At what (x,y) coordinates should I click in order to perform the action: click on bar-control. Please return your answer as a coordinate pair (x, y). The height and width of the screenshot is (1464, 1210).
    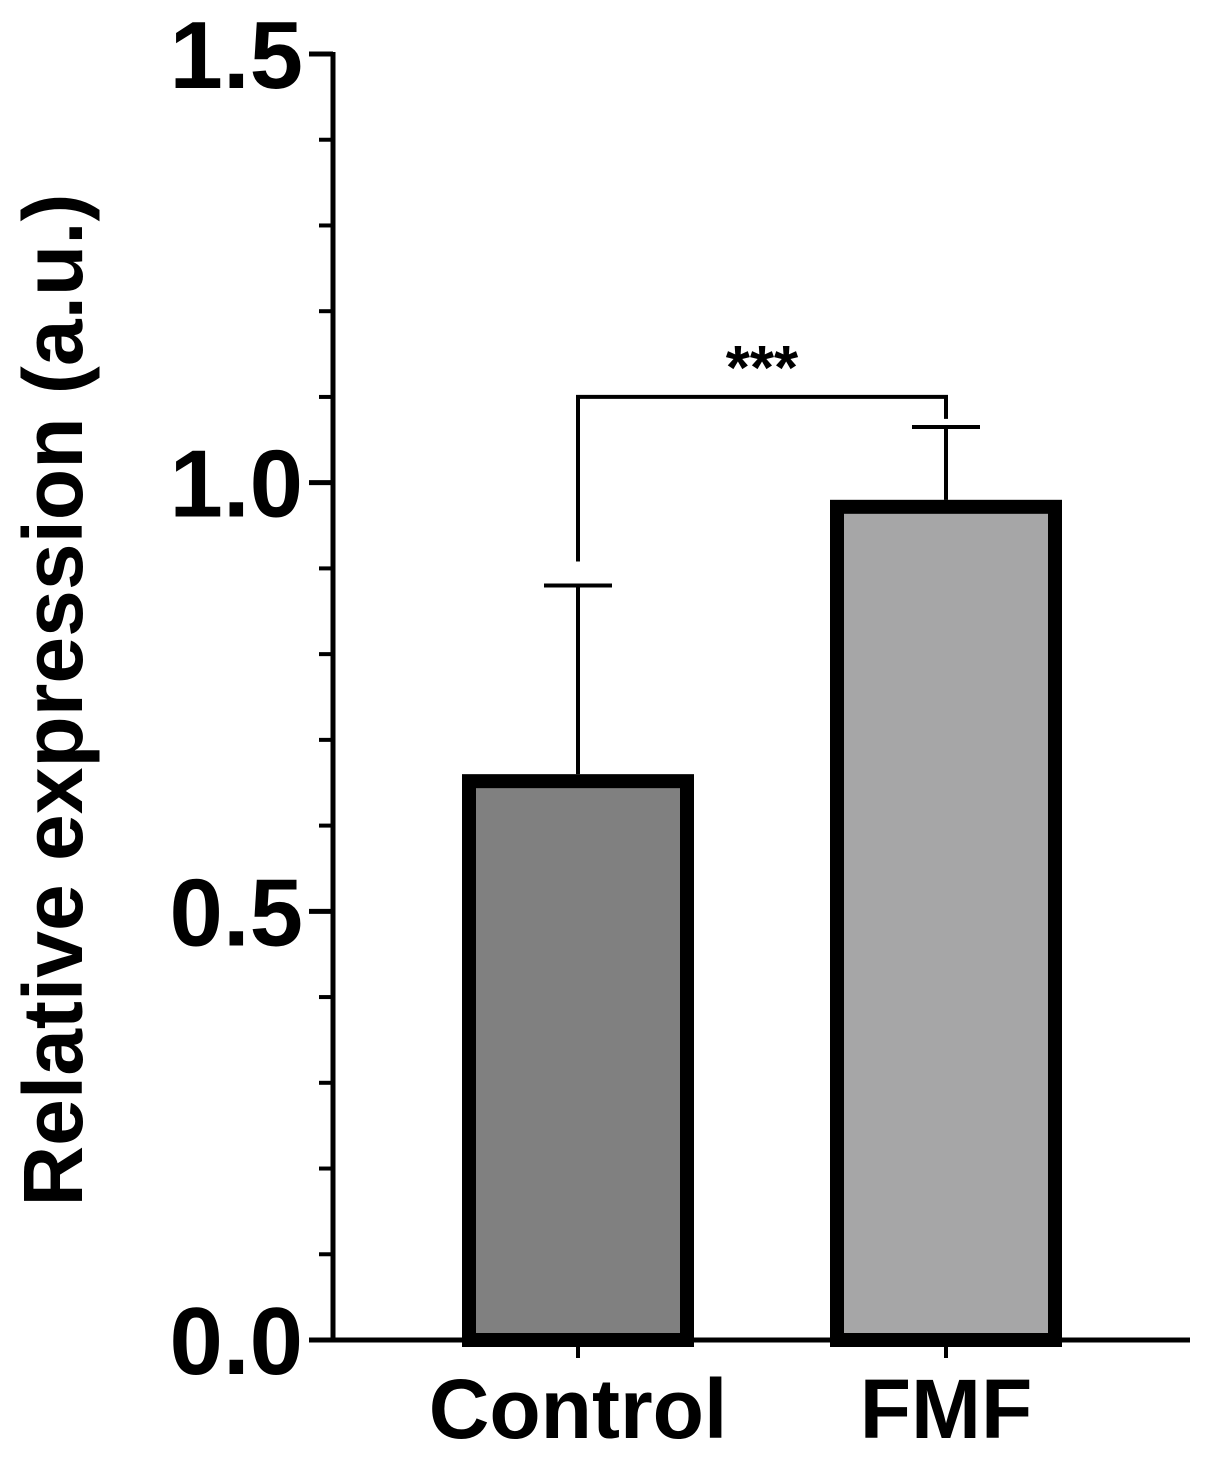
    Looking at the image, I should click on (578, 1060).